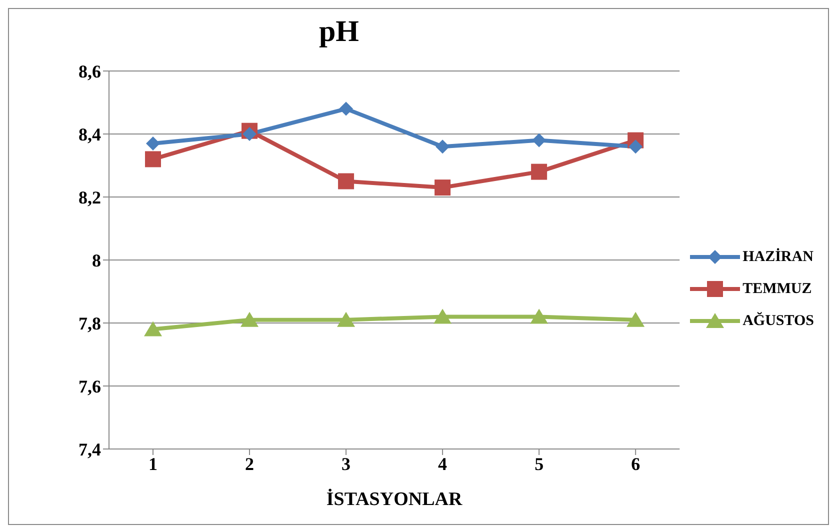 This screenshot has height=531, width=835. Describe the element at coordinates (339, 32) in the screenshot. I see `chart-title: pH` at that location.